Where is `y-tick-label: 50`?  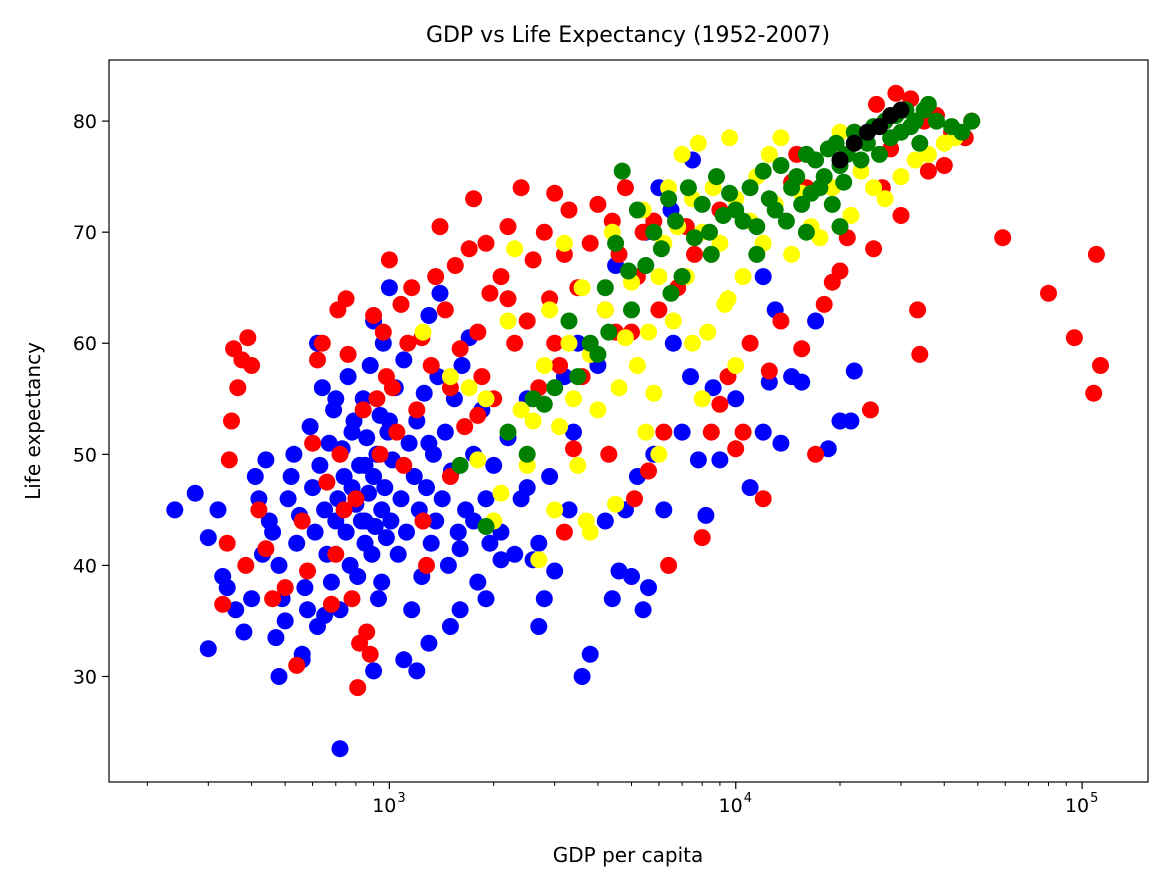 y-tick-label: 50 is located at coordinates (85, 455).